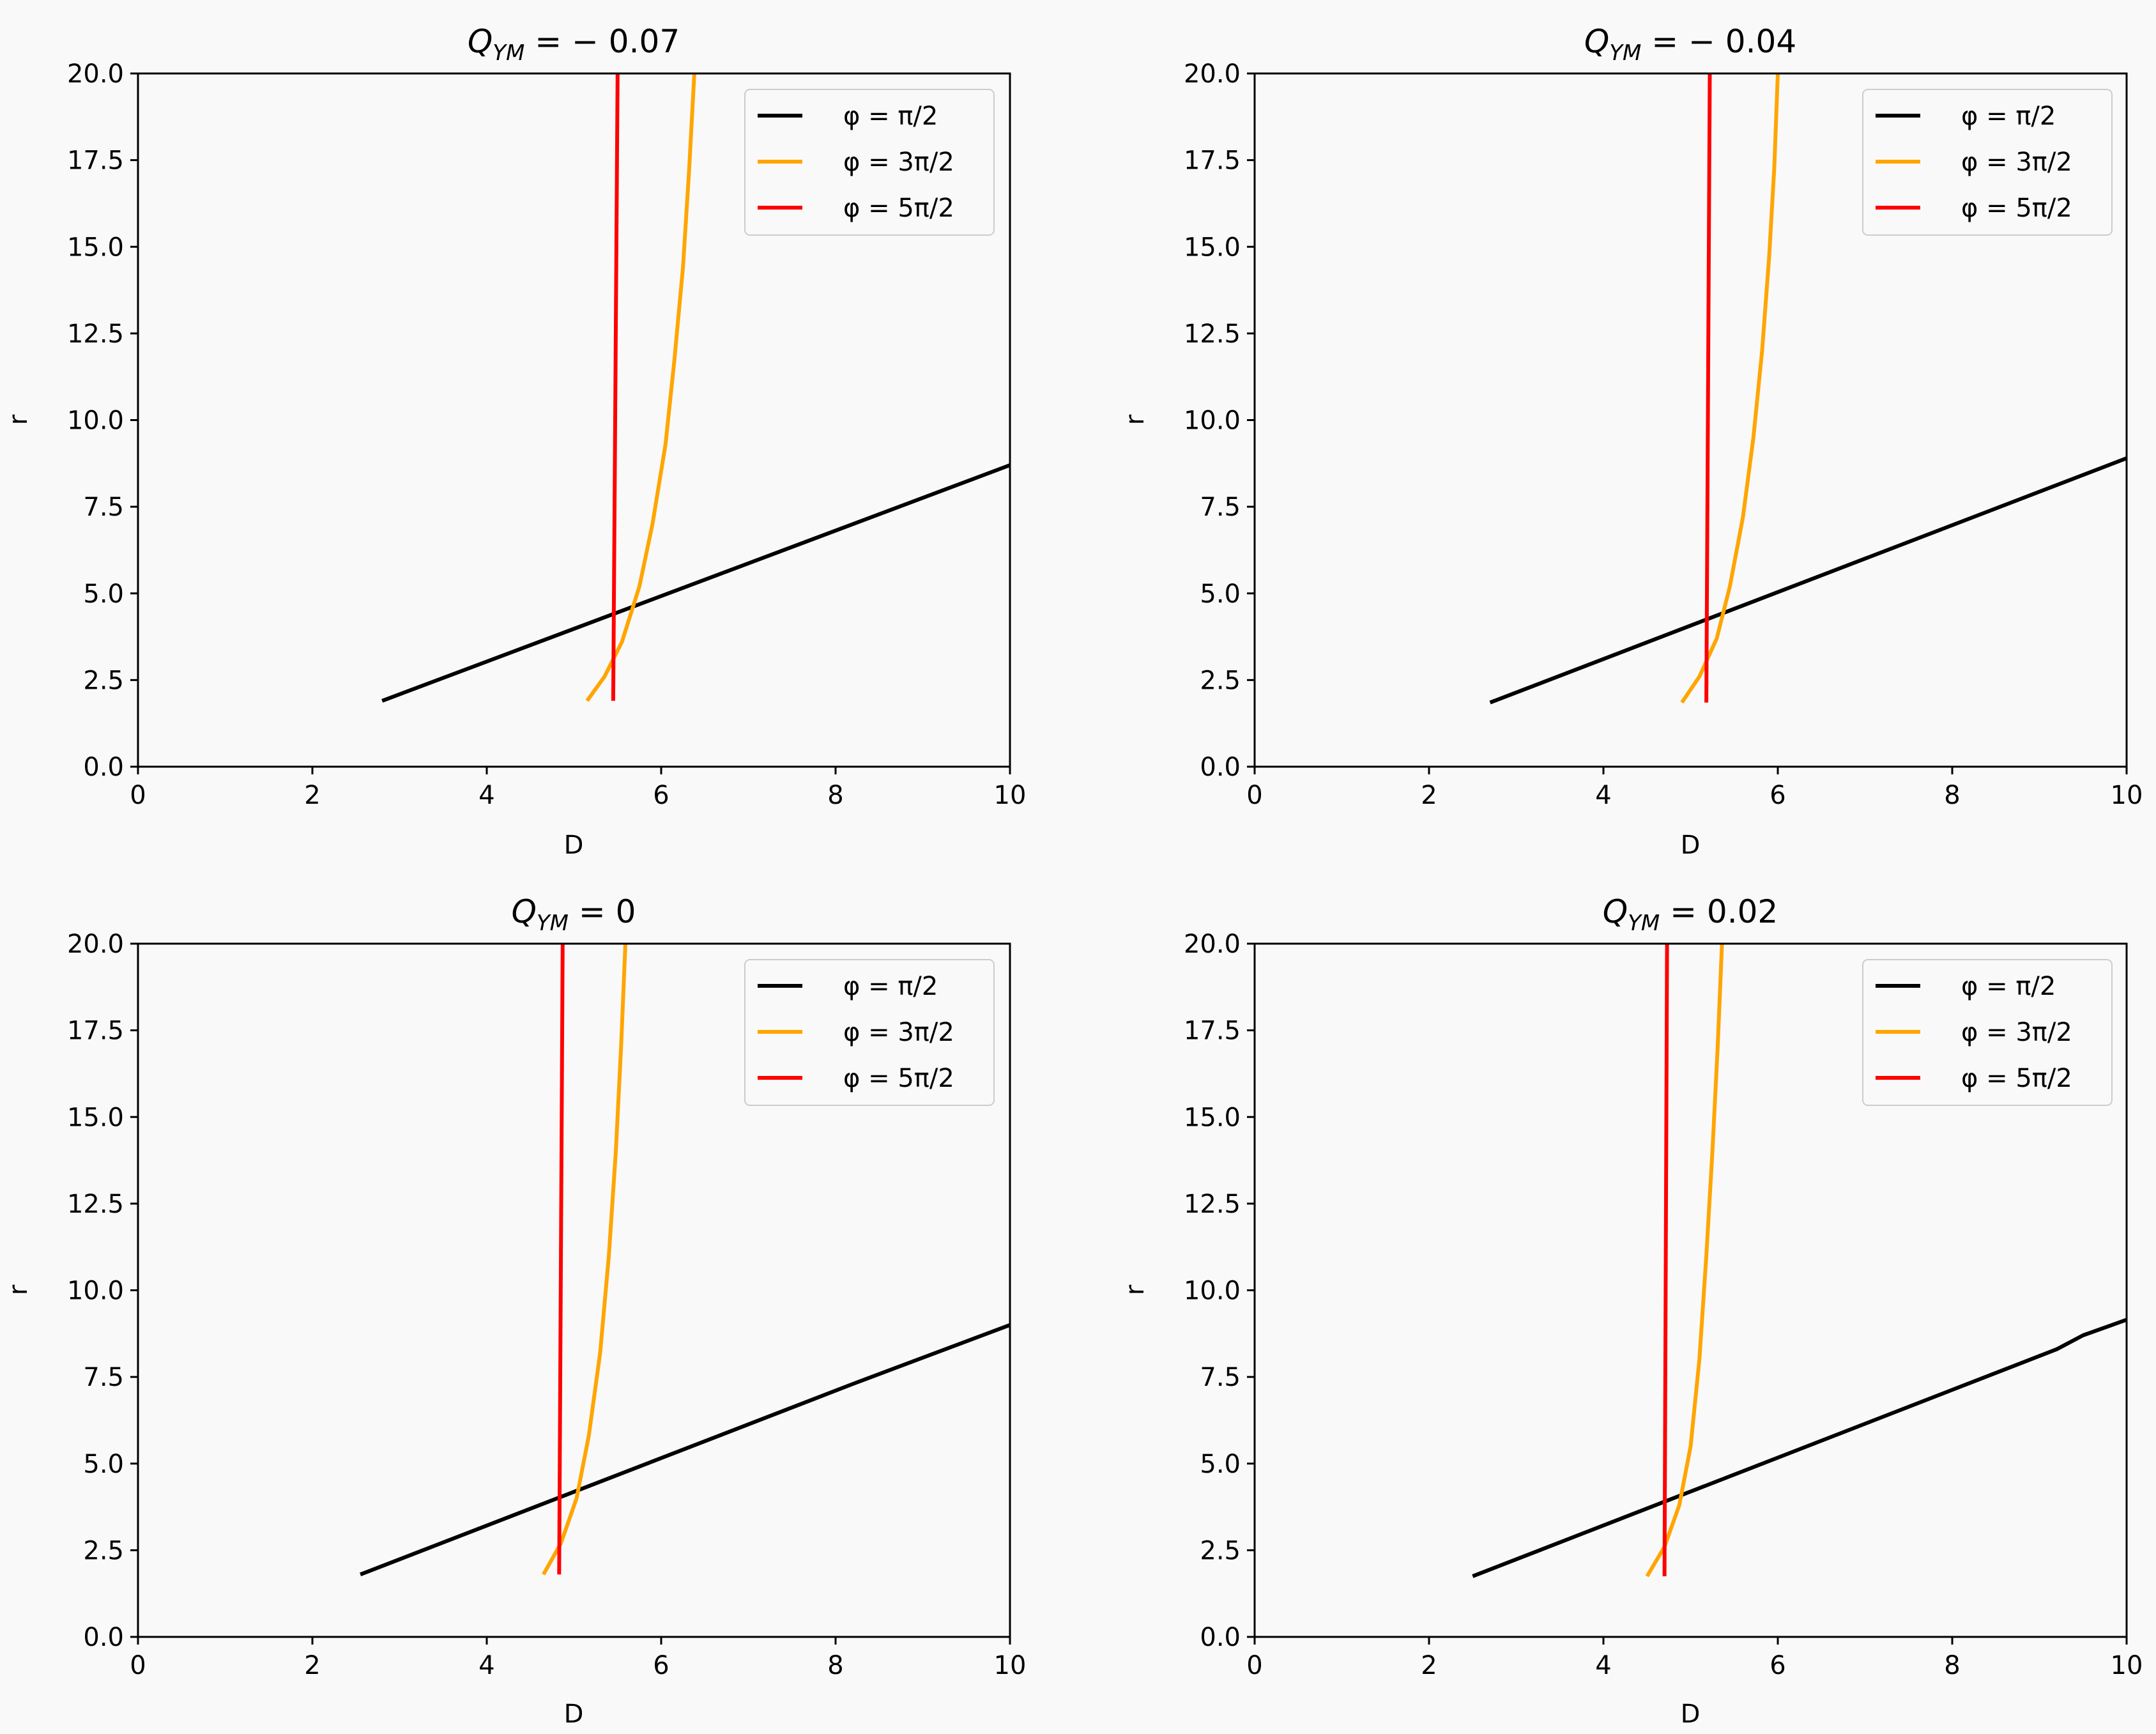 Image resolution: width=2156 pixels, height=1734 pixels. What do you see at coordinates (574, 914) in the screenshot?
I see `panel-title: QYM = 0` at bounding box center [574, 914].